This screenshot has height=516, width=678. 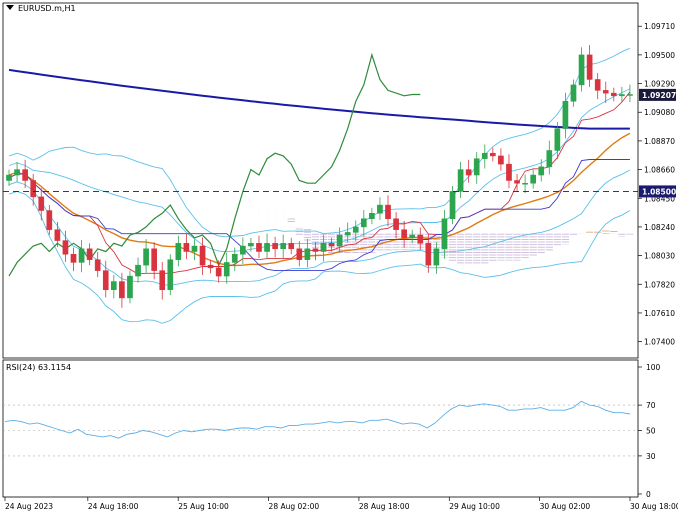 I want to click on price-tick-label: 1.08870, so click(x=659, y=141).